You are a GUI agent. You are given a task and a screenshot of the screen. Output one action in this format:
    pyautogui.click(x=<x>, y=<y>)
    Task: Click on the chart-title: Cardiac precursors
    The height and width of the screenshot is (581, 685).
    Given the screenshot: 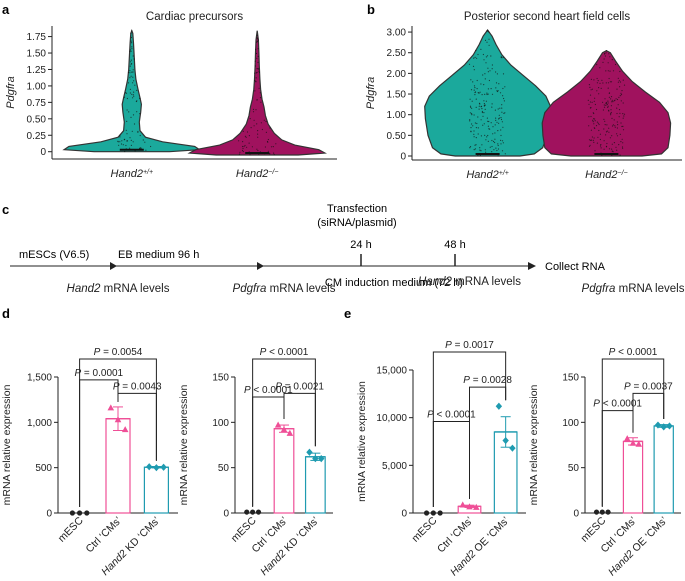 What is the action you would take?
    pyautogui.click(x=194, y=17)
    